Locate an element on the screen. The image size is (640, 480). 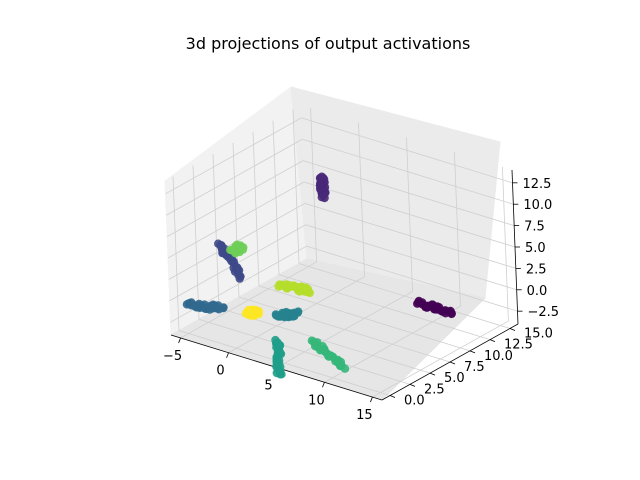
y-tick-label: 5.0 is located at coordinates (454, 378).